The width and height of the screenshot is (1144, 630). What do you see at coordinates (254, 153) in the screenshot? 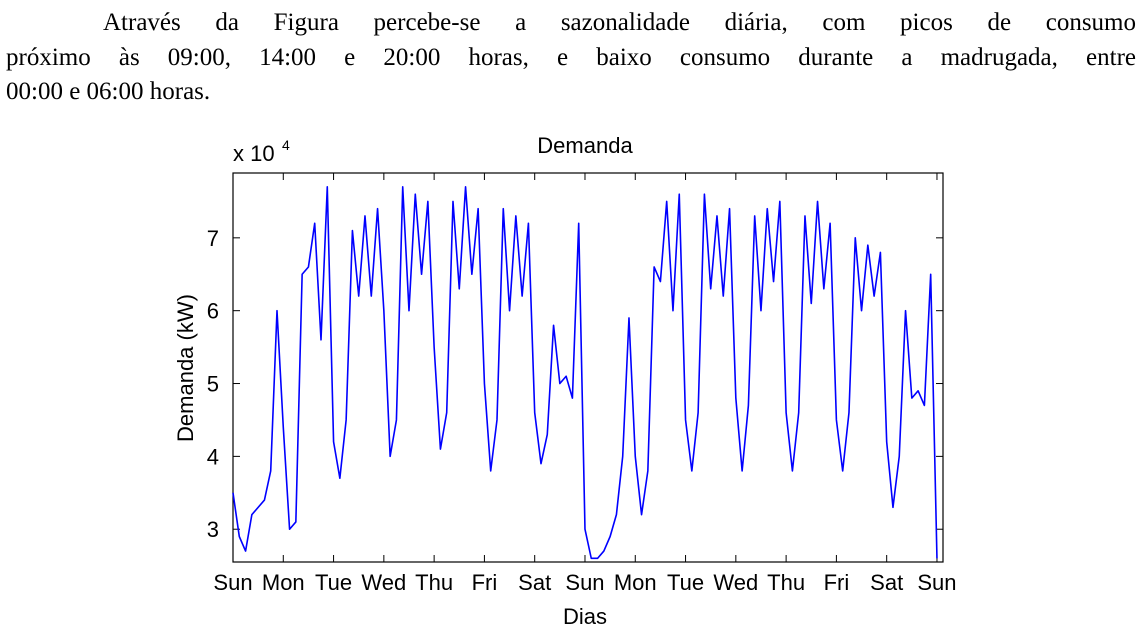
I see `y-multiplier: x 10` at bounding box center [254, 153].